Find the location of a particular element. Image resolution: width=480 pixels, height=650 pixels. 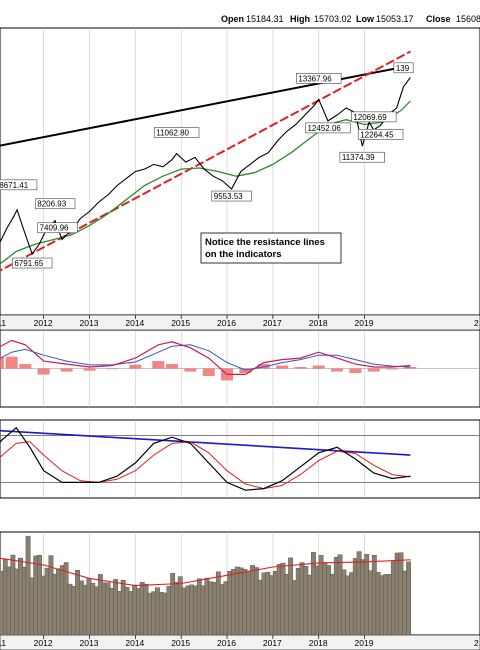

x-axis-bottom: 2011 2012 2013 2014 2015 2016 2017 2018 2019 2 is located at coordinates (240, 642).